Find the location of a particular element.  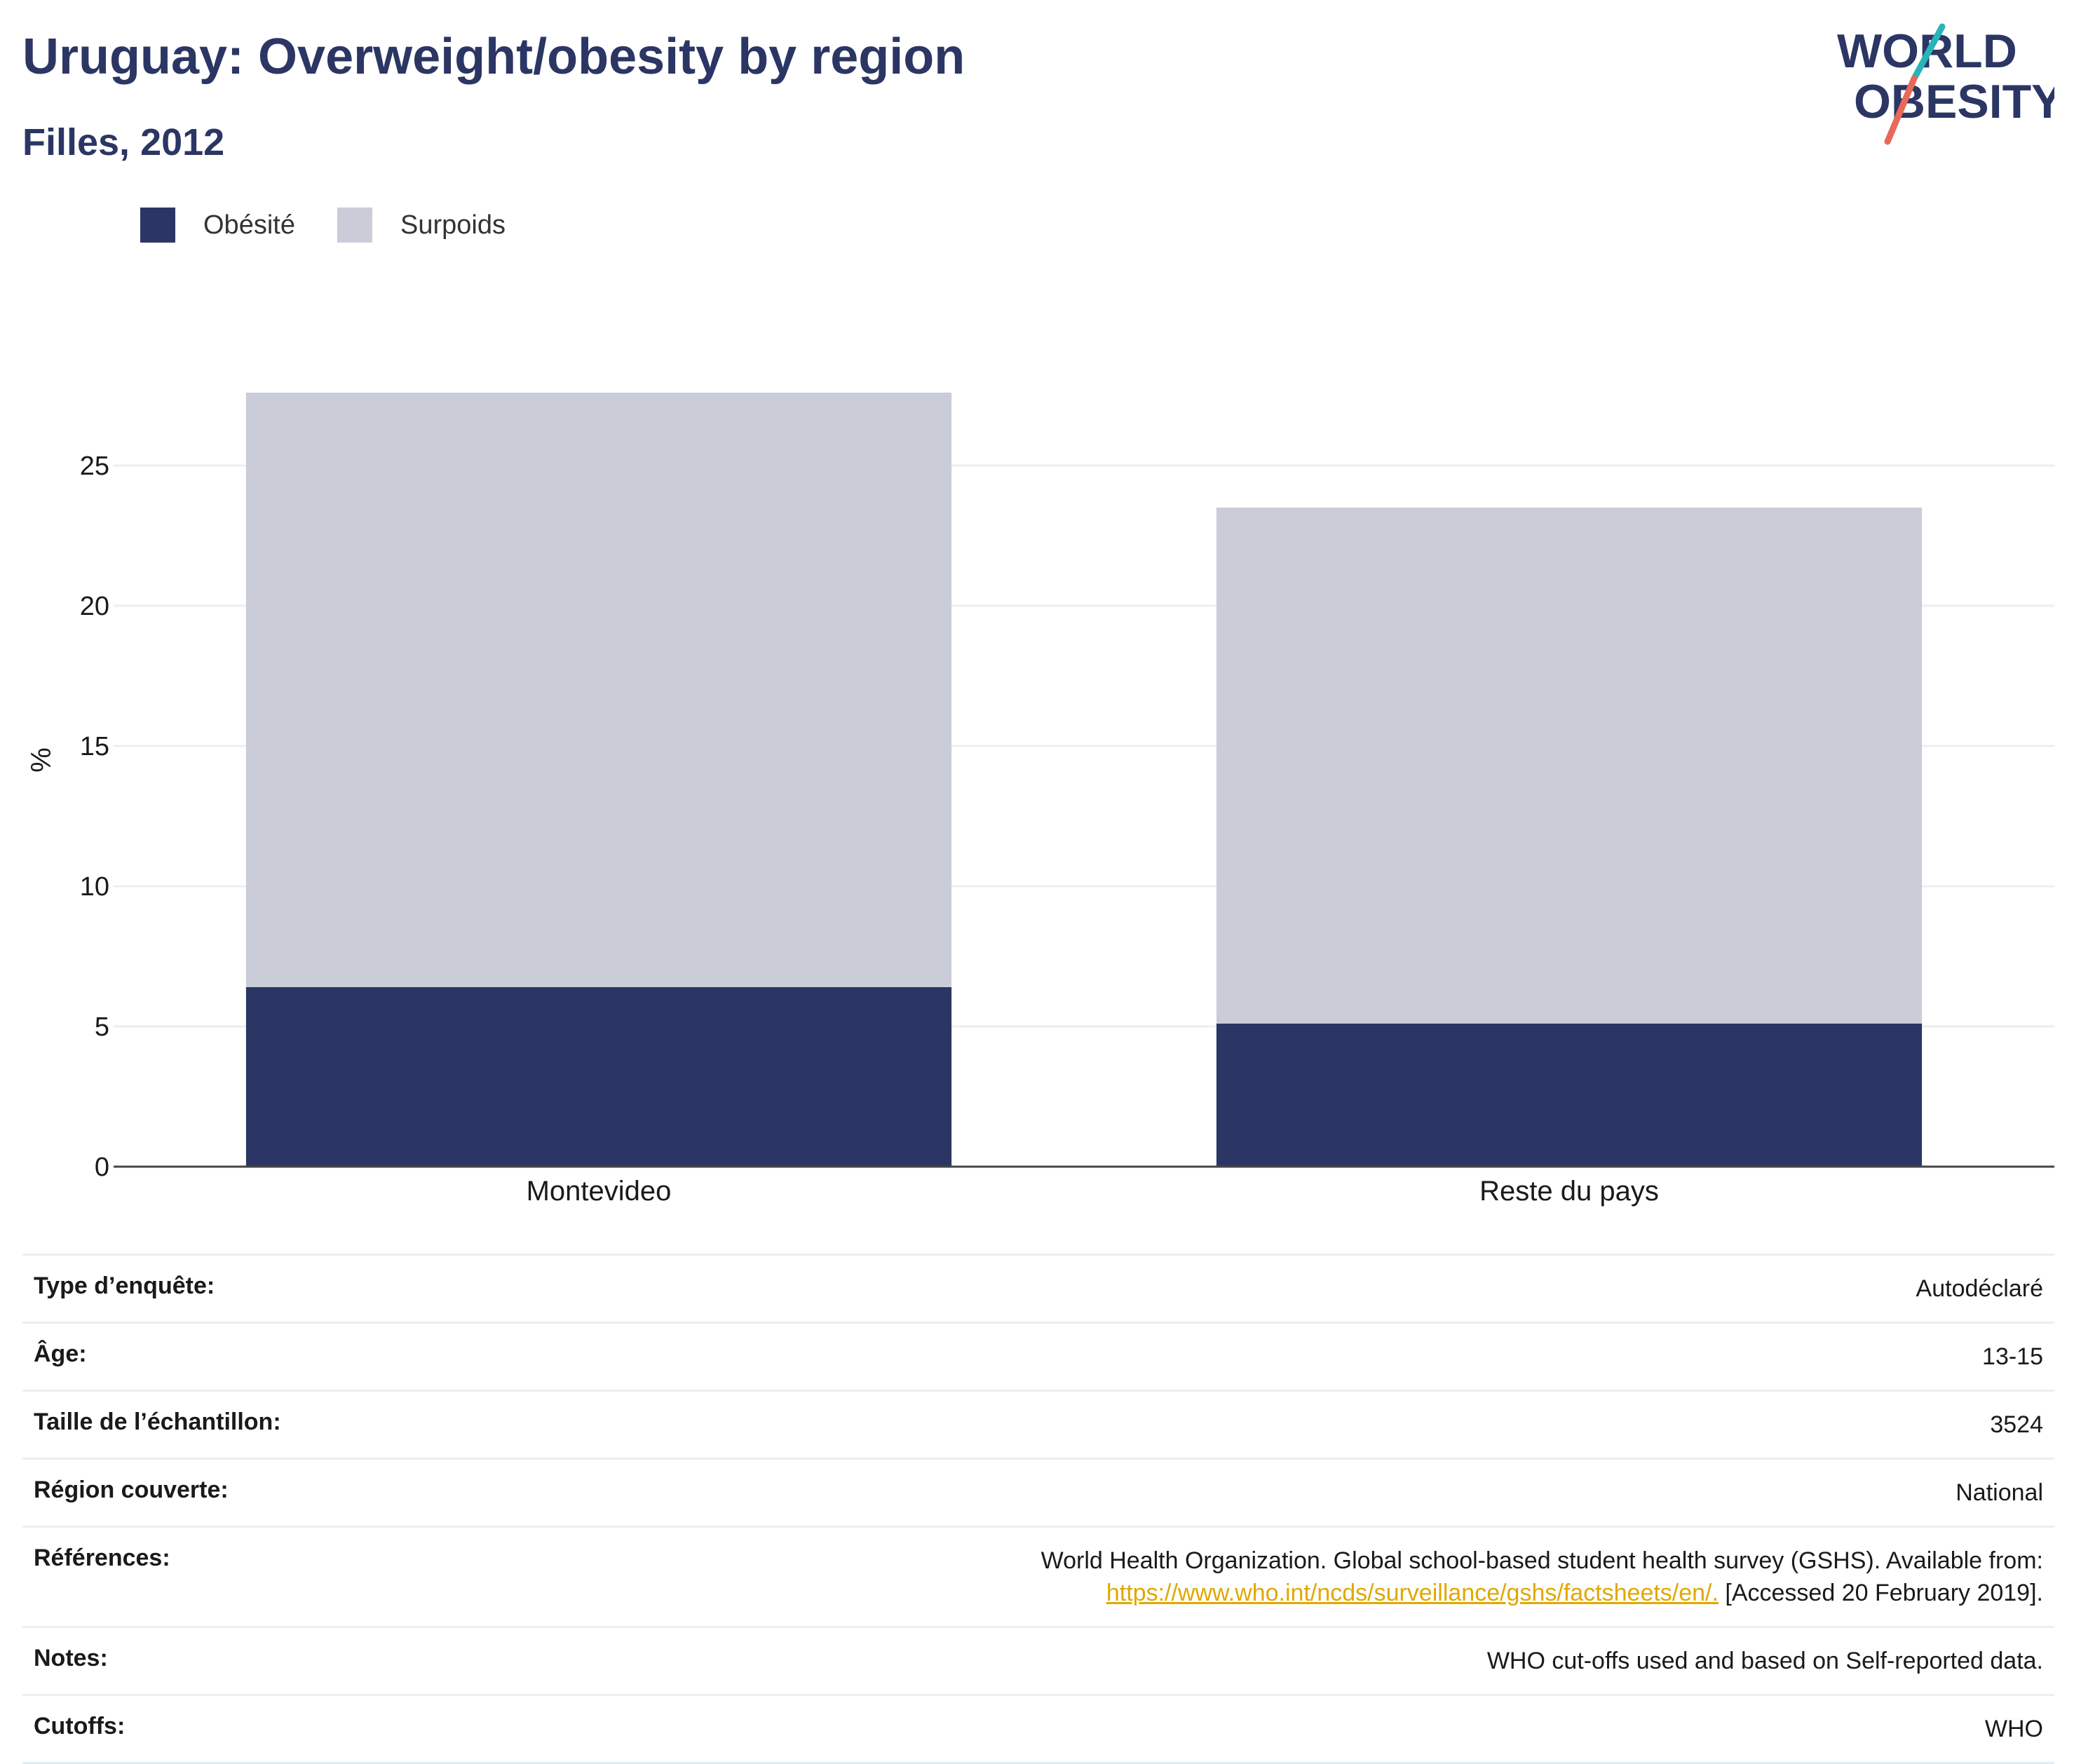

y-axis-label: % is located at coordinates (41, 760).